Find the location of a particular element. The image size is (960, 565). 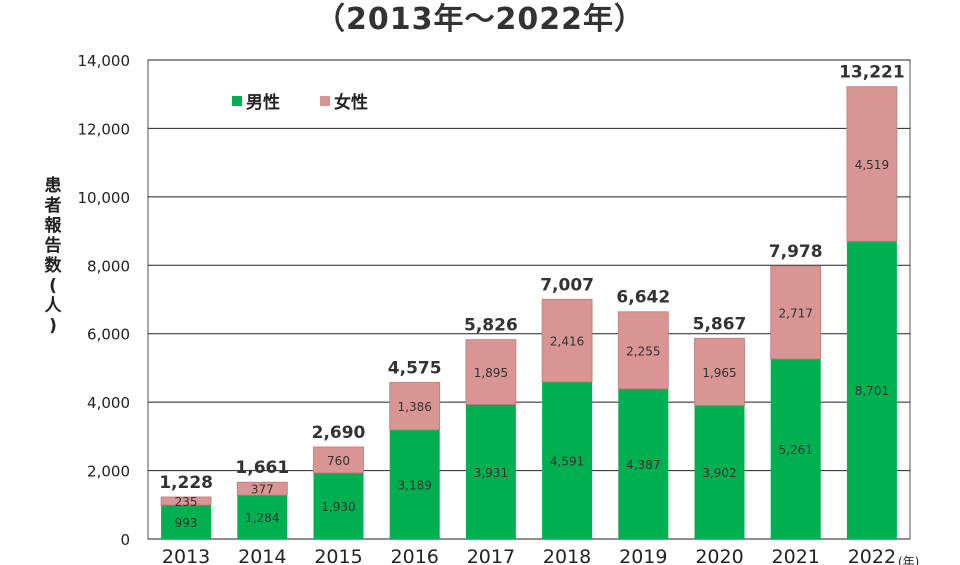

y-axis-label-char: ( is located at coordinates (53, 286).